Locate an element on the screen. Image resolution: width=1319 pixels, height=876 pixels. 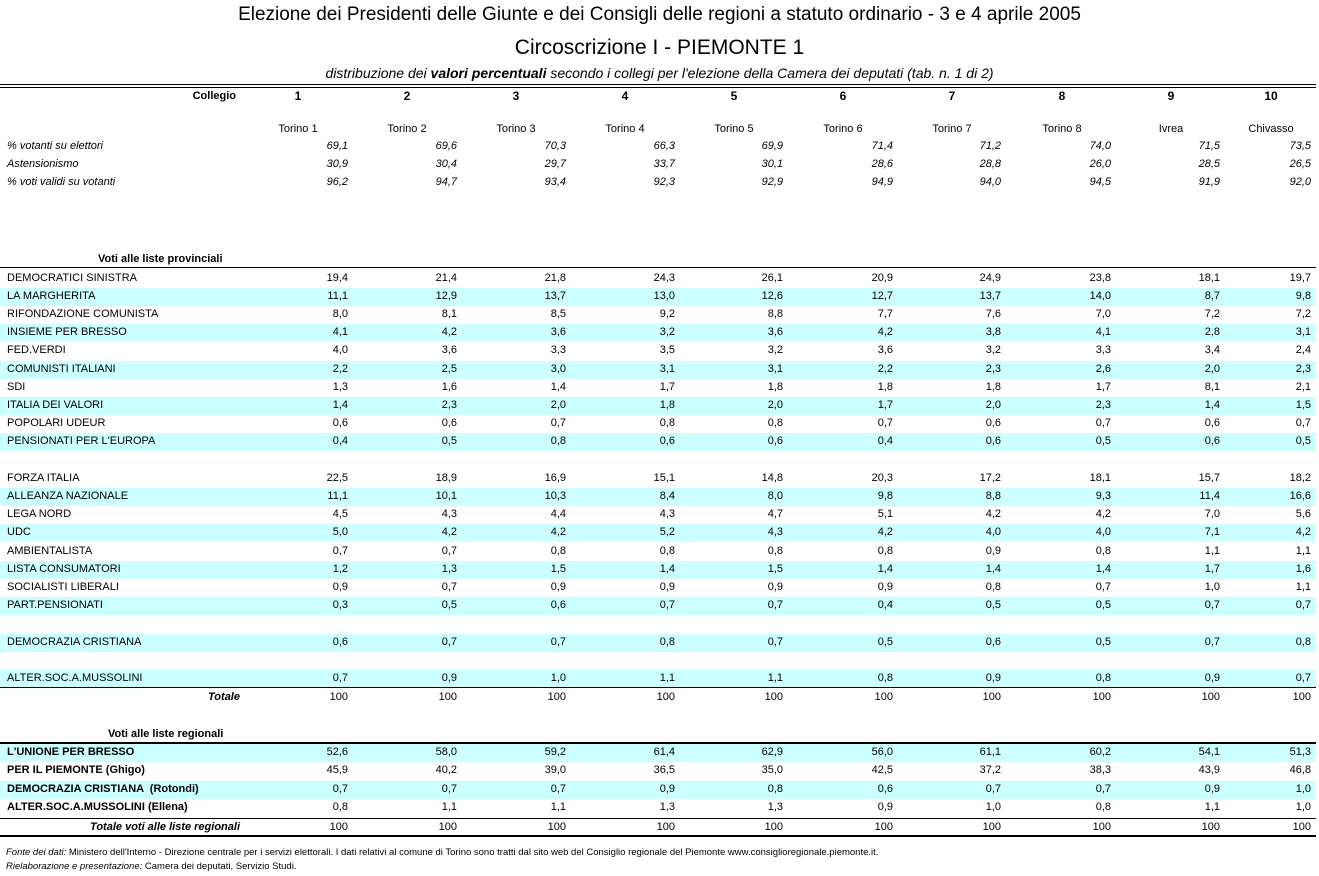
value-cell: 2,4 is located at coordinates (1303, 350).